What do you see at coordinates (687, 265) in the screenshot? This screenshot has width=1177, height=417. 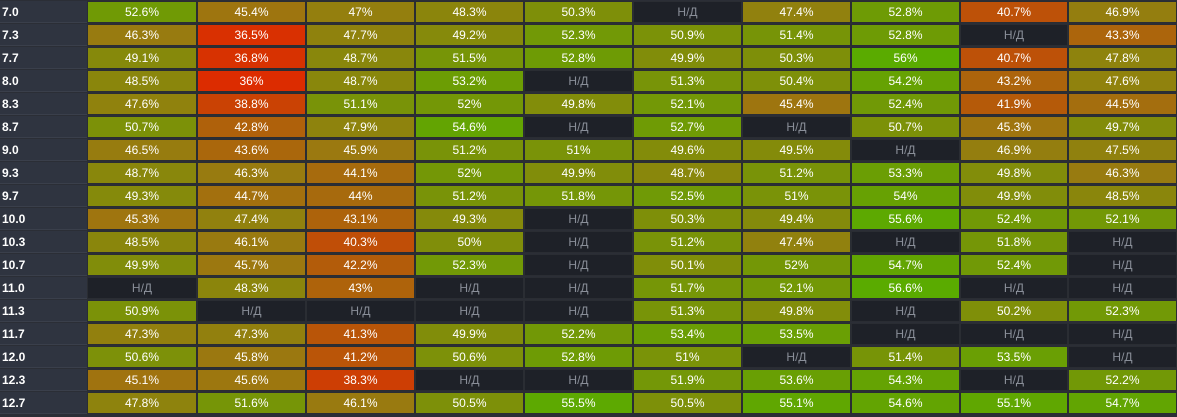 I see `heatmap-cell: 50.1%` at bounding box center [687, 265].